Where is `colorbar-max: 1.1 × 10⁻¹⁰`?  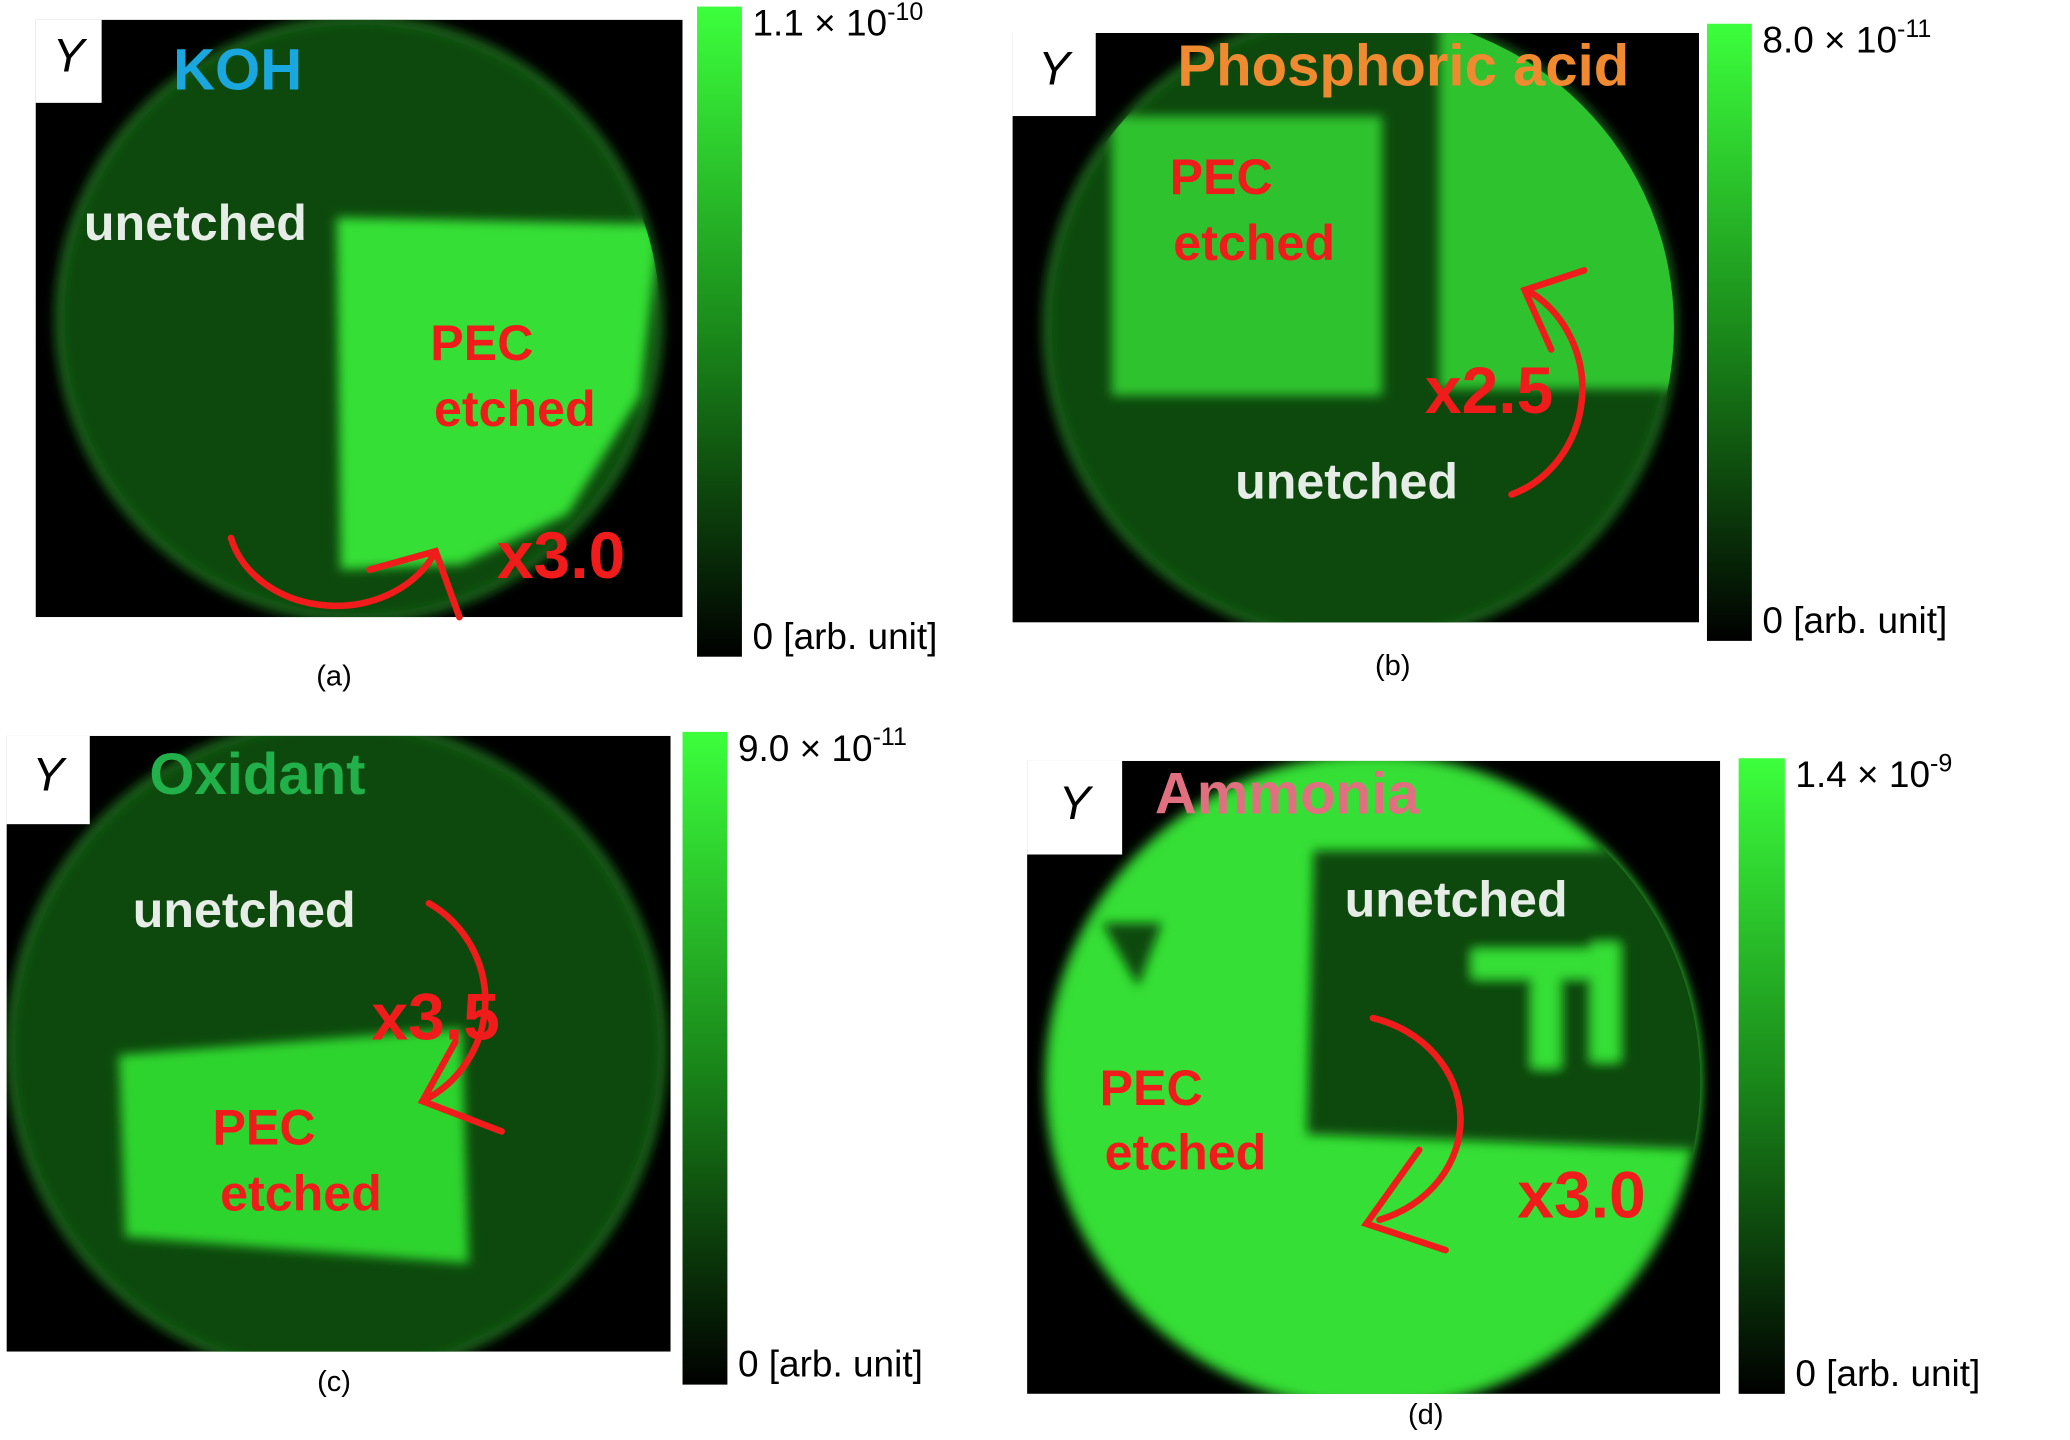
colorbar-max: 1.1 × 10⁻¹⁰ is located at coordinates (837, 22).